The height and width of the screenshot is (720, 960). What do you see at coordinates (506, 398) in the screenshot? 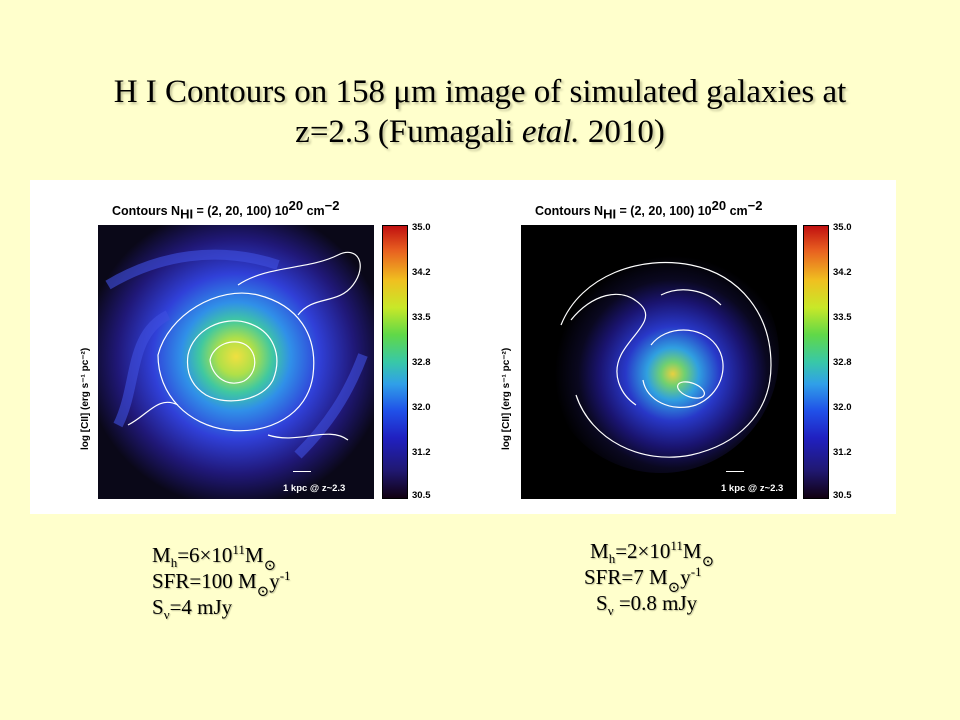
I see `panel-right-ylabel: log [CII] (erg s⁻¹ pc⁻²)` at bounding box center [506, 398].